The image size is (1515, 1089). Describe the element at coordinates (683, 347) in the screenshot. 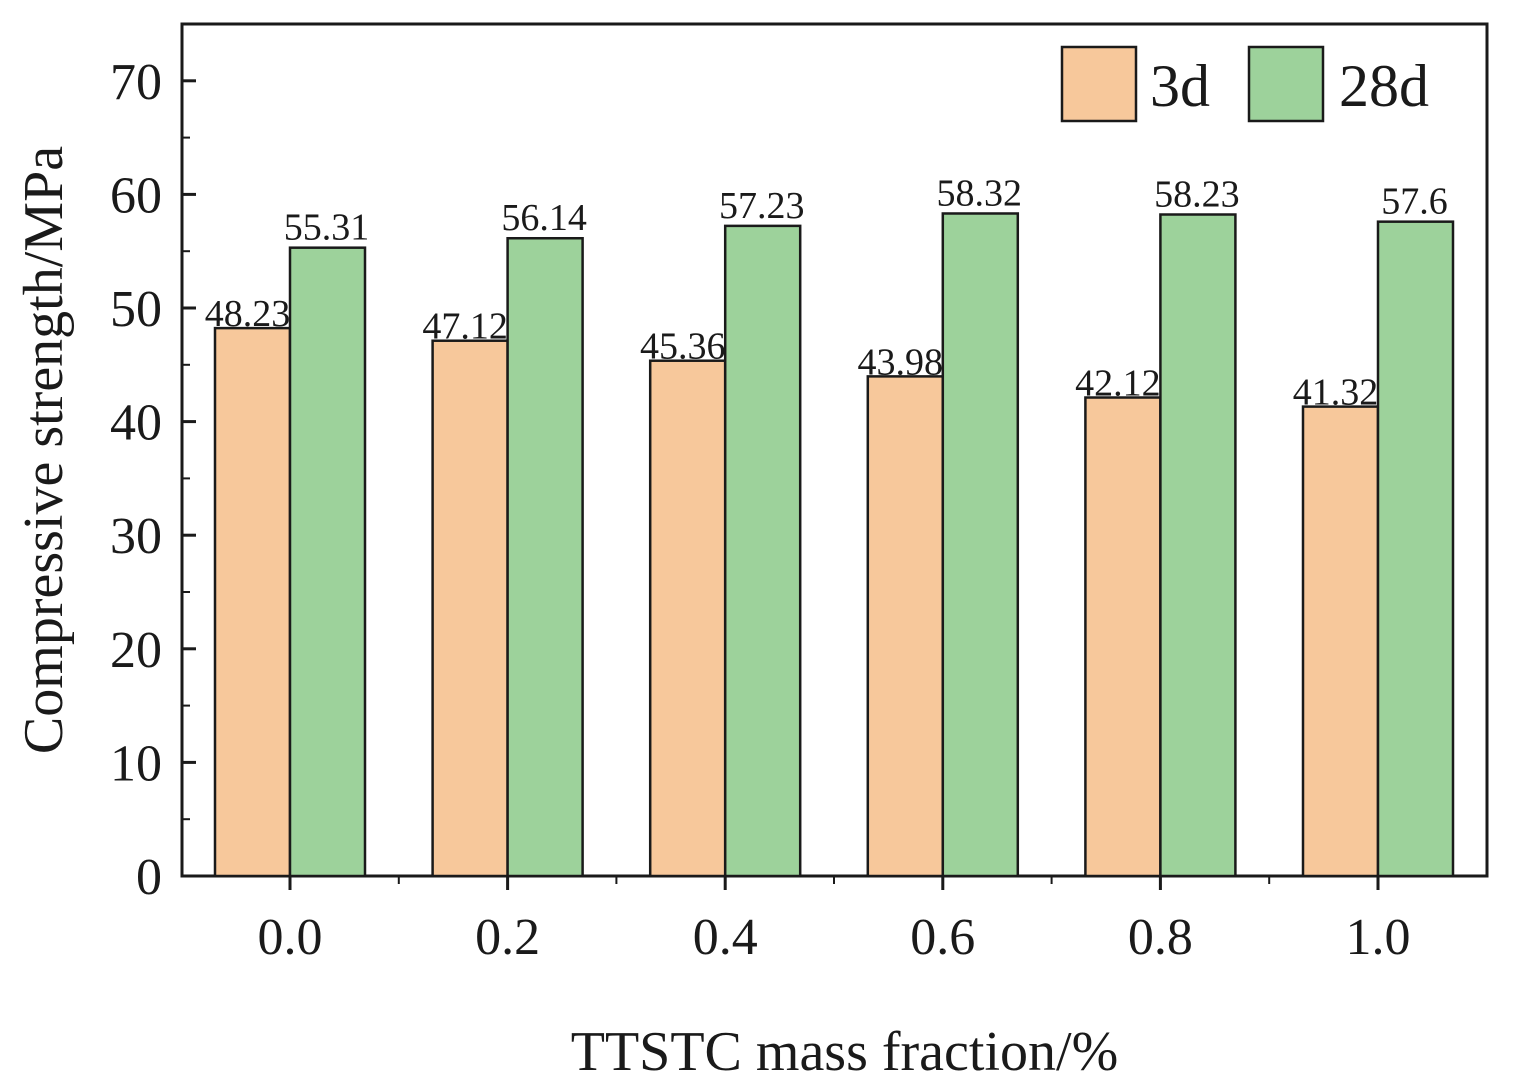

I see `data-label-3d-0.4: 45.36` at that location.